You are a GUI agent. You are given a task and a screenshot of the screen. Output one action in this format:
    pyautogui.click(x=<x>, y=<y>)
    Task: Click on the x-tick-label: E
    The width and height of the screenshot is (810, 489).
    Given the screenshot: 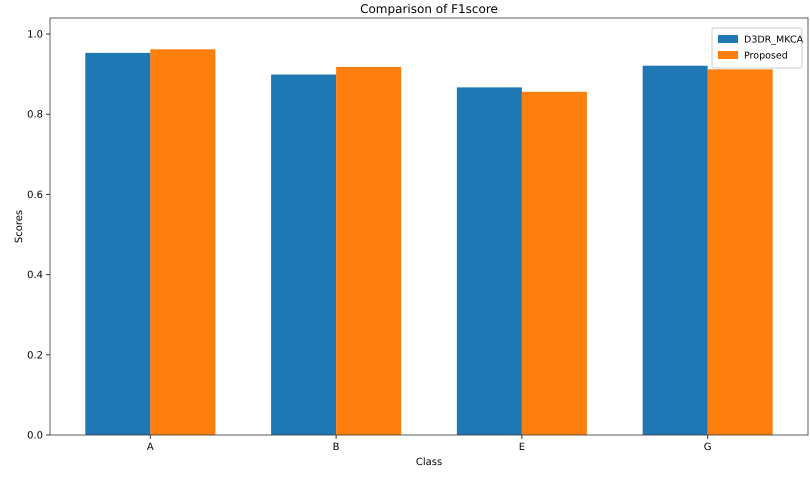 What is the action you would take?
    pyautogui.click(x=522, y=447)
    